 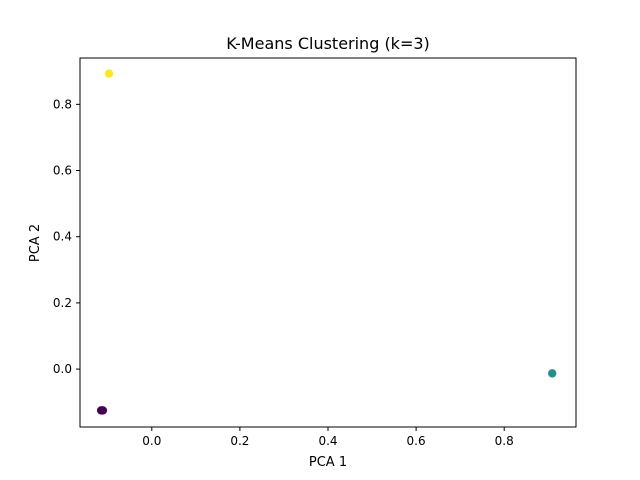 I want to click on x-tick-label: 0.6, so click(x=416, y=441).